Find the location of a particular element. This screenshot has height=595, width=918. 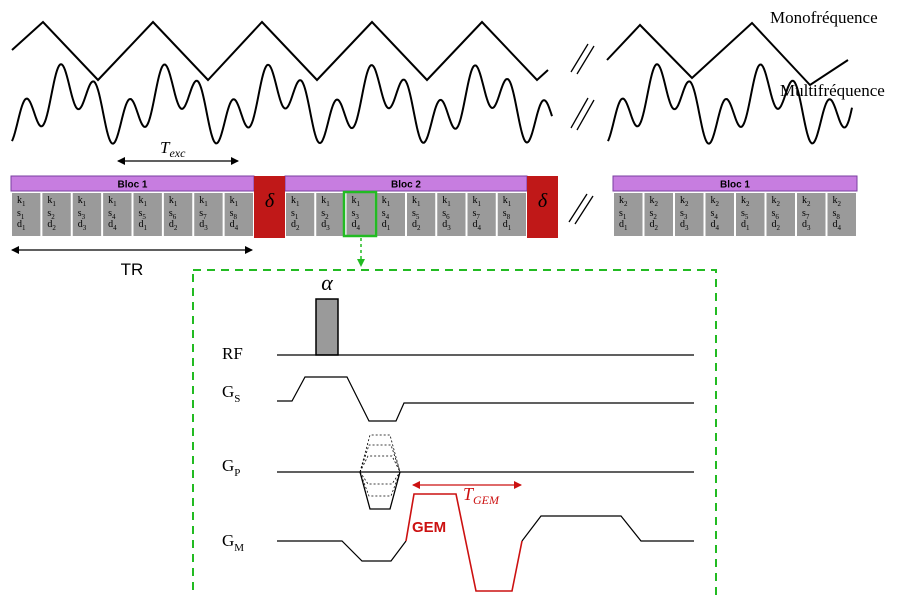

rf-pulse is located at coordinates (327, 327).